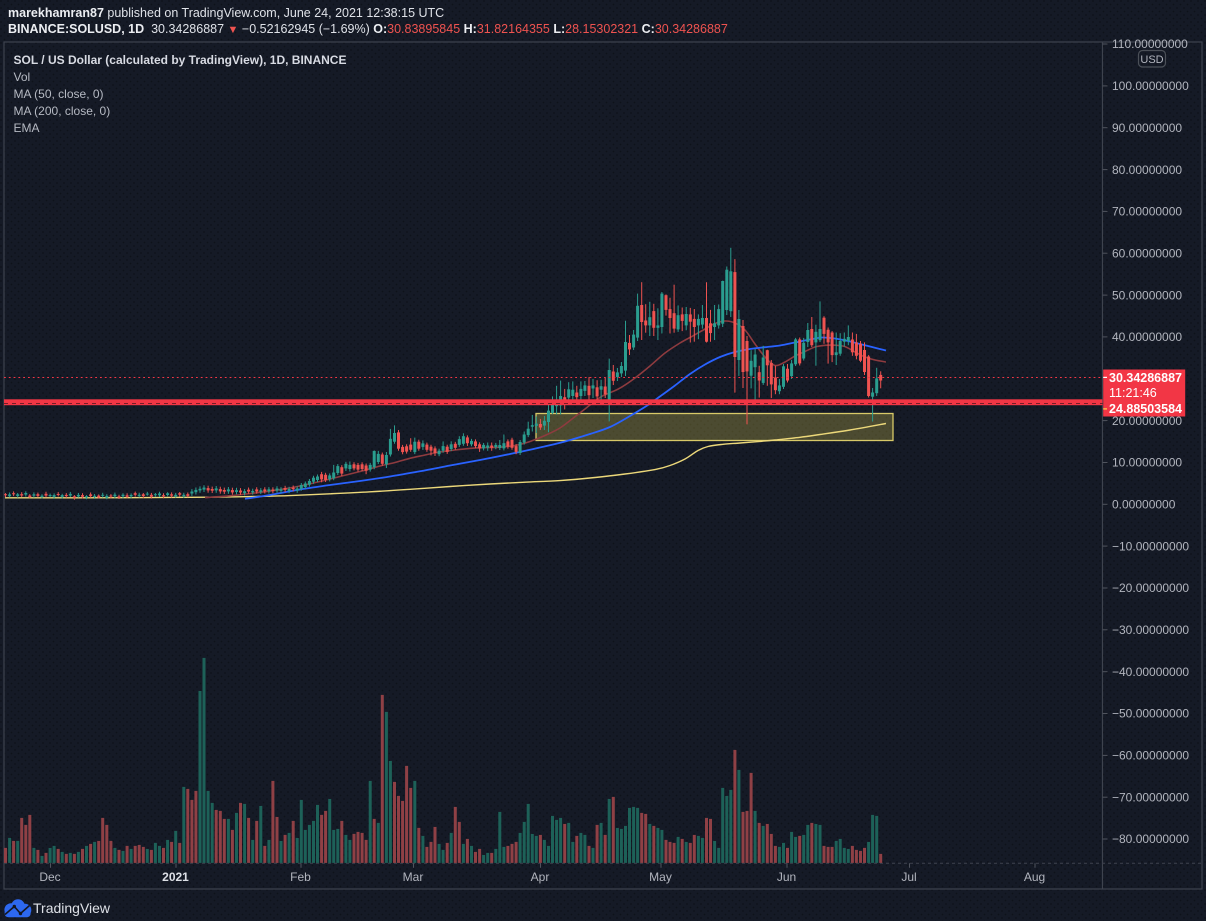 The image size is (1206, 921). I want to click on svg-text: −60.00000000, so click(1150, 756).